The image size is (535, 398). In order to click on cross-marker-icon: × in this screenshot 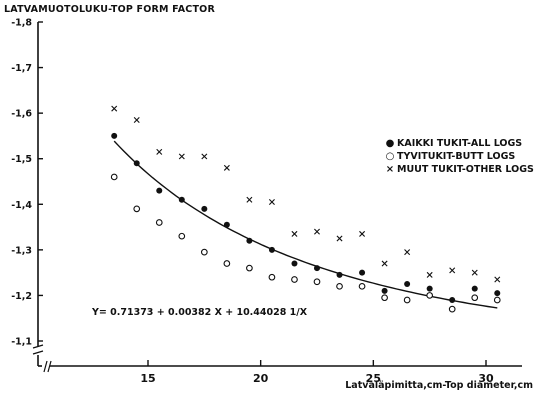, I will do `click(390, 169)`.